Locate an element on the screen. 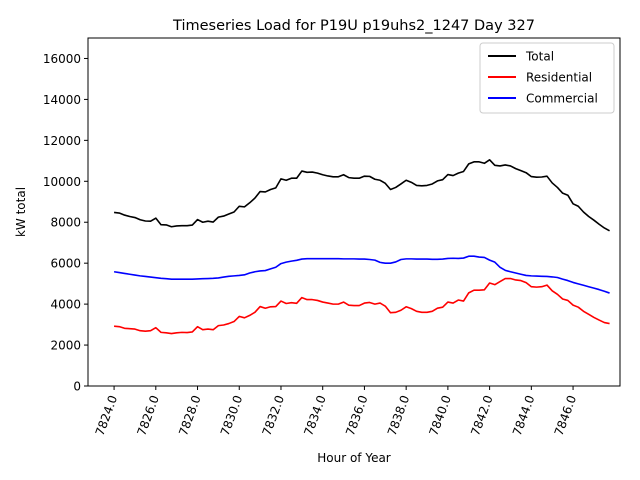 The height and width of the screenshot is (480, 640). y-tick-label: 8000 is located at coordinates (65, 223).